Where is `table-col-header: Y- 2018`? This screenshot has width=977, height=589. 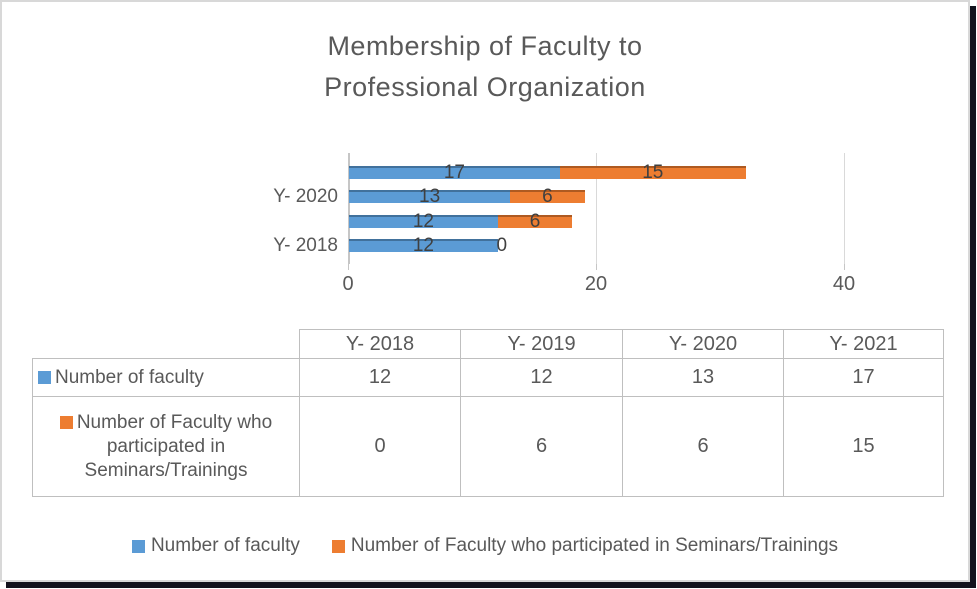 table-col-header: Y- 2018 is located at coordinates (380, 344).